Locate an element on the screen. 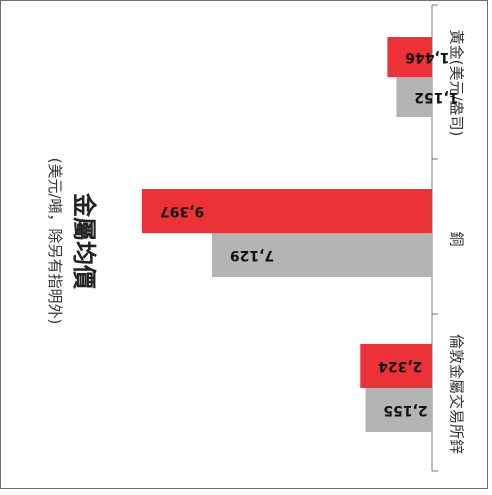  bar-value-label: 1,152 is located at coordinates (436, 97).